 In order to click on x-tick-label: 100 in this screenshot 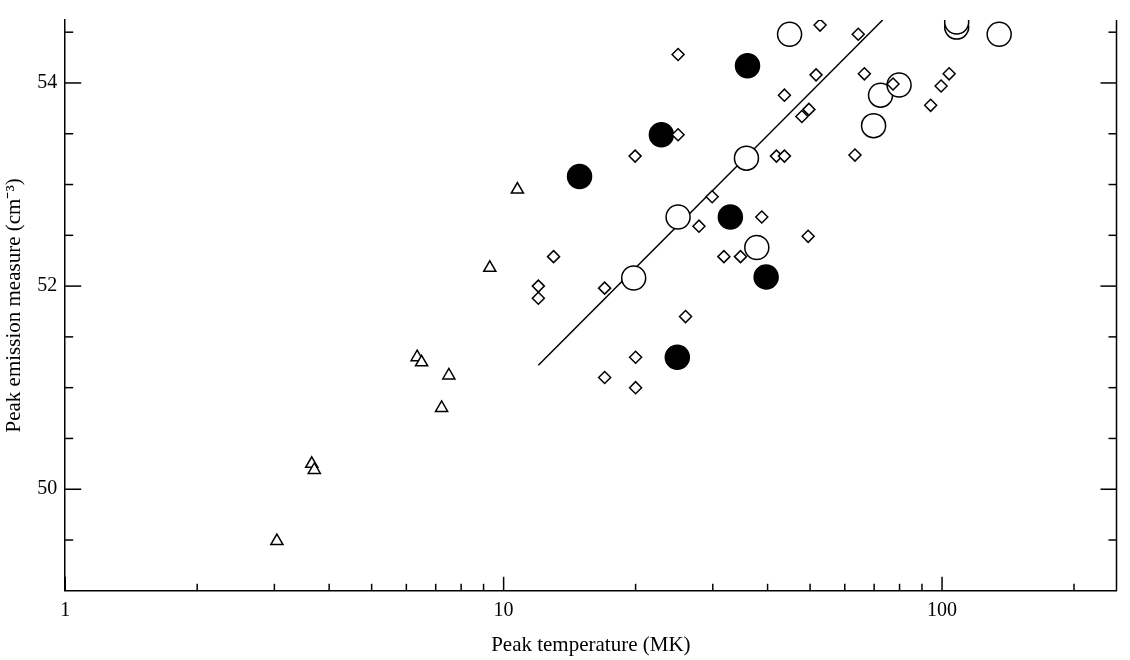, I will do `click(942, 609)`.